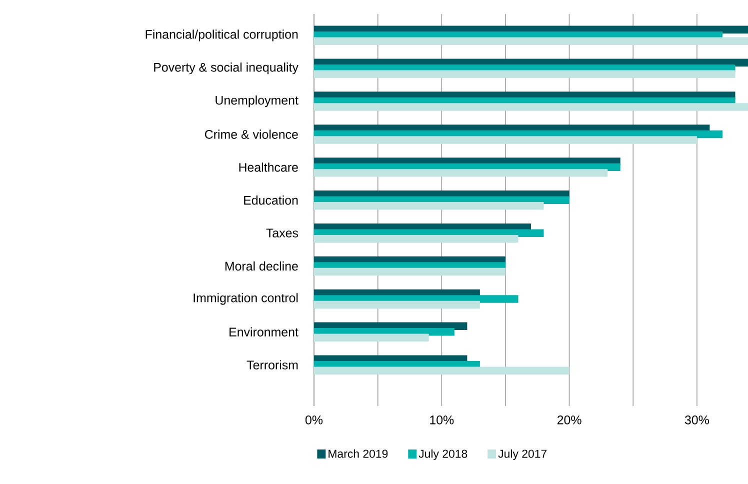  I want to click on y-tick-label: Crime & violence, so click(251, 134).